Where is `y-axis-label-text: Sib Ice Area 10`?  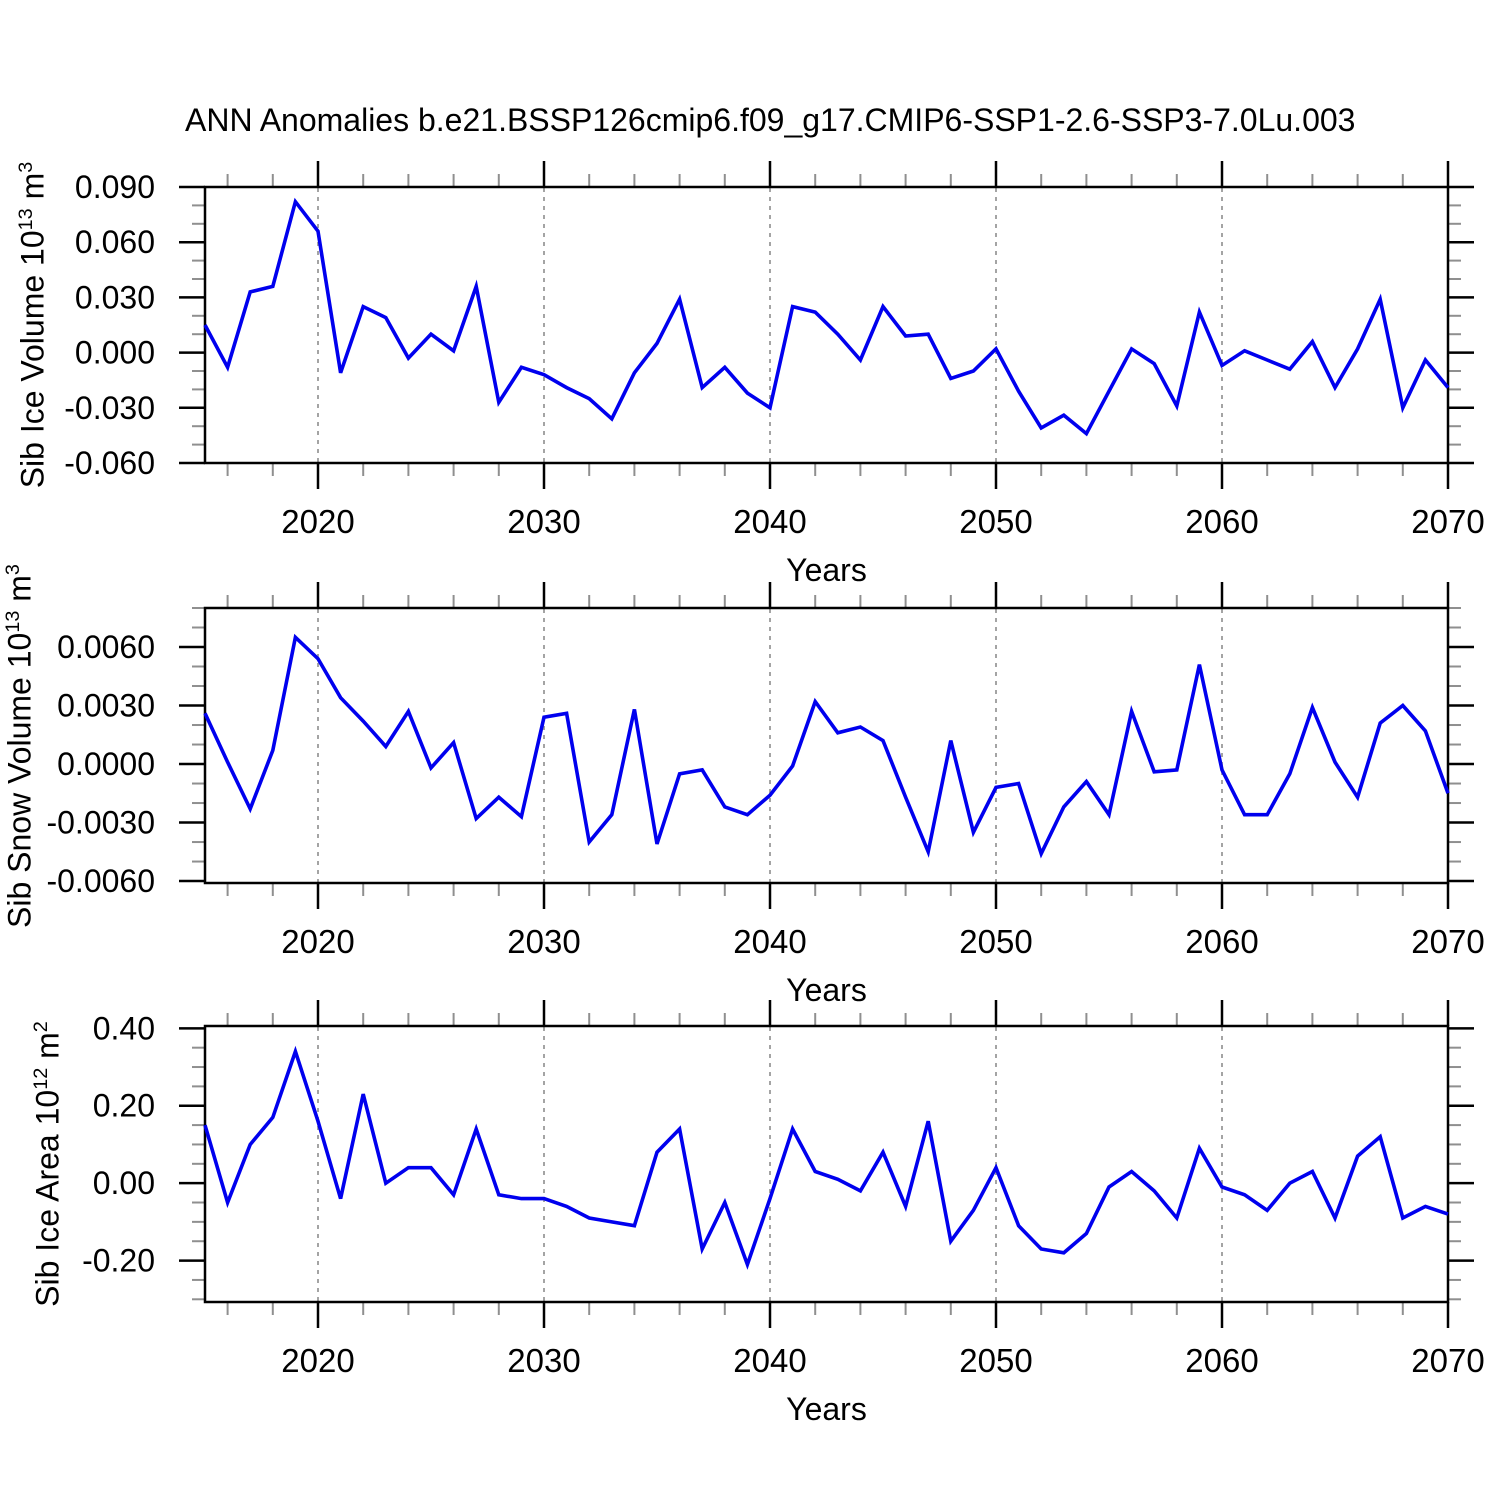
y-axis-label-text: Sib Ice Area 10 is located at coordinates (47, 1198).